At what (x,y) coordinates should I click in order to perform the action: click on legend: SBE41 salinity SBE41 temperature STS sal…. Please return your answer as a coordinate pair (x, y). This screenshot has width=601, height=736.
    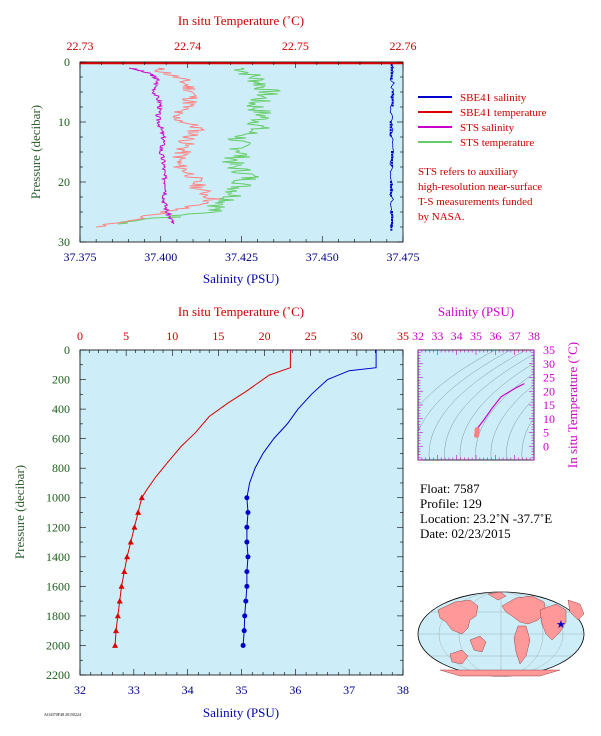
    Looking at the image, I should click on (482, 157).